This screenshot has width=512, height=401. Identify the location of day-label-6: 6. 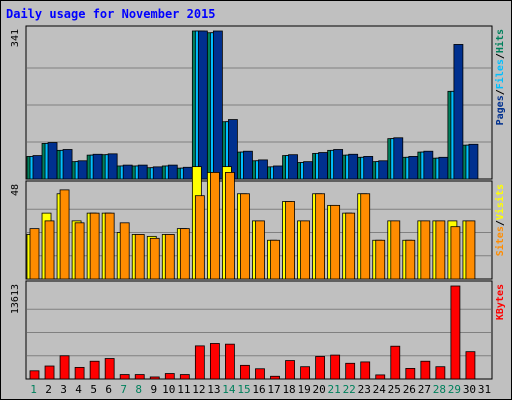
(108, 389).